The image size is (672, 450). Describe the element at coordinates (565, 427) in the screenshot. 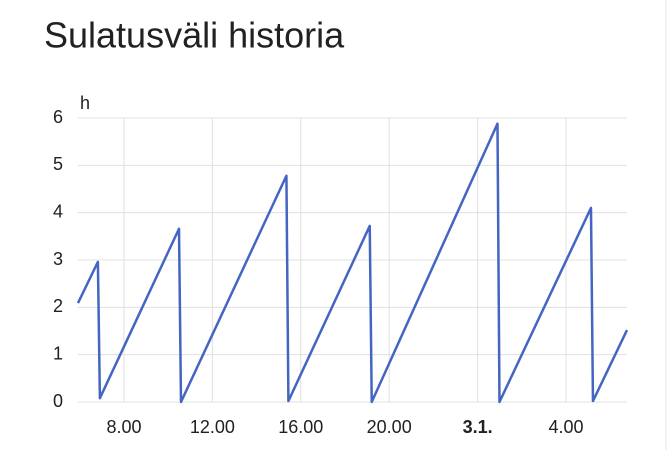

I see `x-tick-label: 4.00` at that location.